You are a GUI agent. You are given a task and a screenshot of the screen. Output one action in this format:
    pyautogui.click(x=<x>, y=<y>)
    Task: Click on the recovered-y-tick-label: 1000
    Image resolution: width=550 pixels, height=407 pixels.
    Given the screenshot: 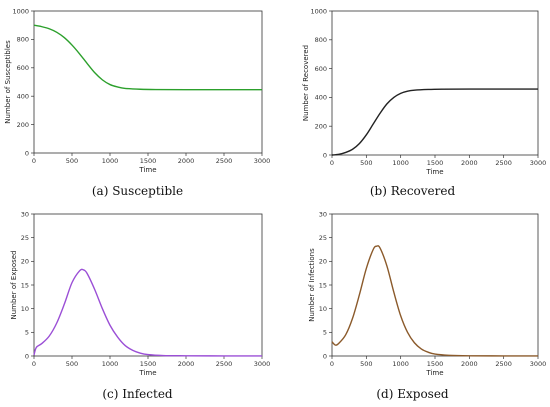 What is the action you would take?
    pyautogui.click(x=318, y=11)
    